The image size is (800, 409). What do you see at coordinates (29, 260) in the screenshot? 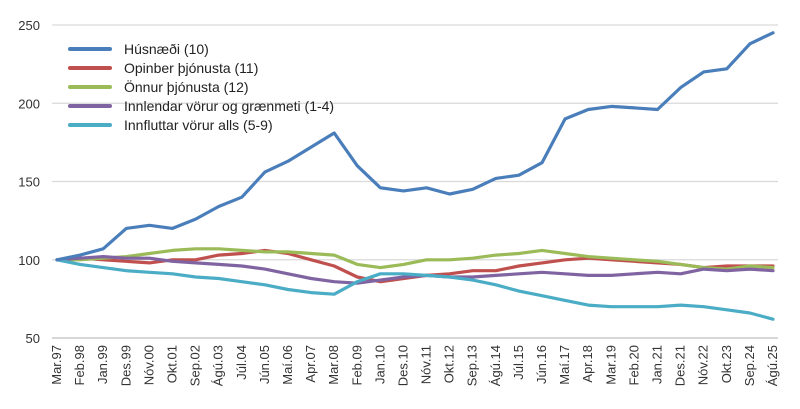
I see `y-tick-label: 100` at bounding box center [29, 260].